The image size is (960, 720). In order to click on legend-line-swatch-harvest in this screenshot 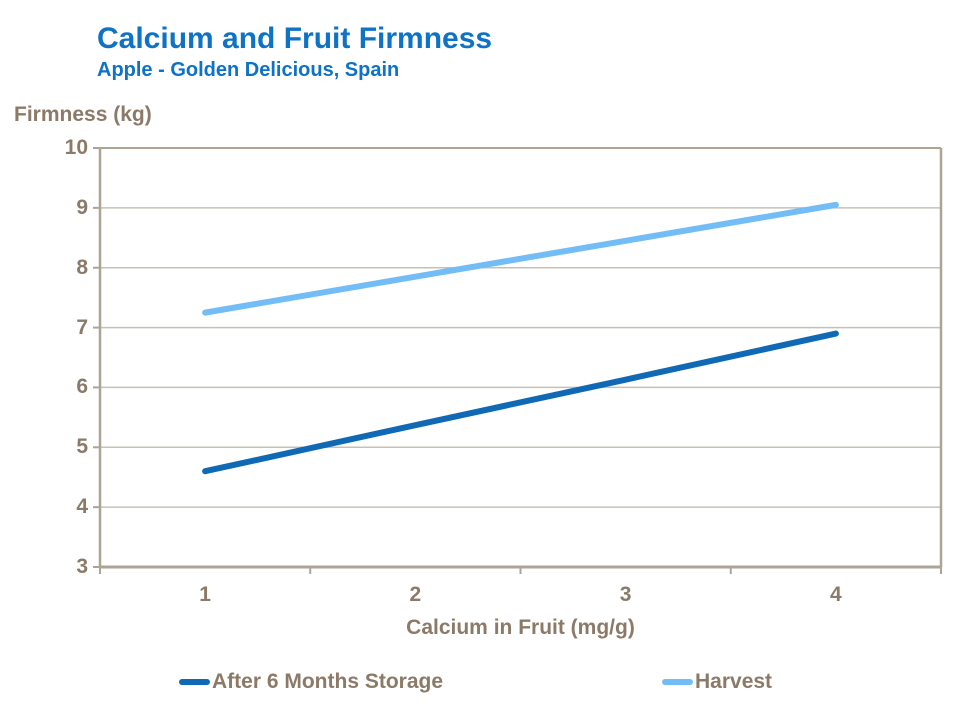, I will do `click(677, 682)`.